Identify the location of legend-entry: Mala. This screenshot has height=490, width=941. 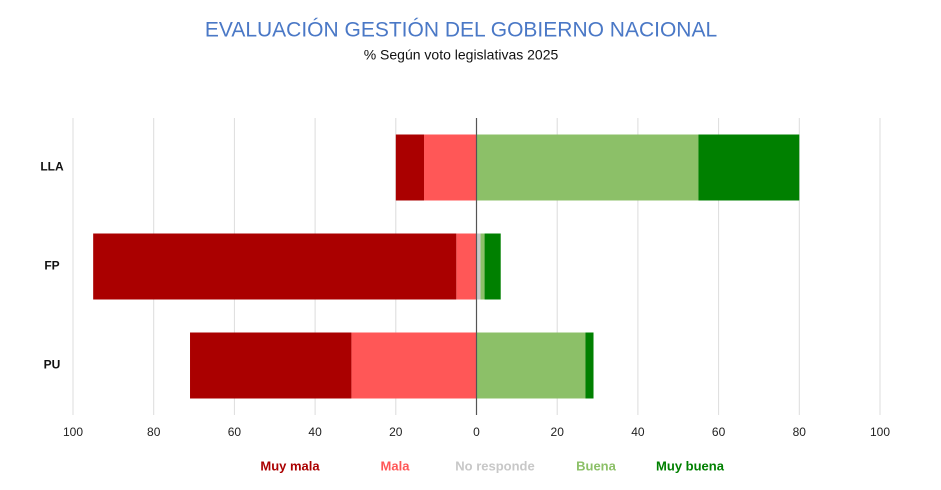
(396, 465).